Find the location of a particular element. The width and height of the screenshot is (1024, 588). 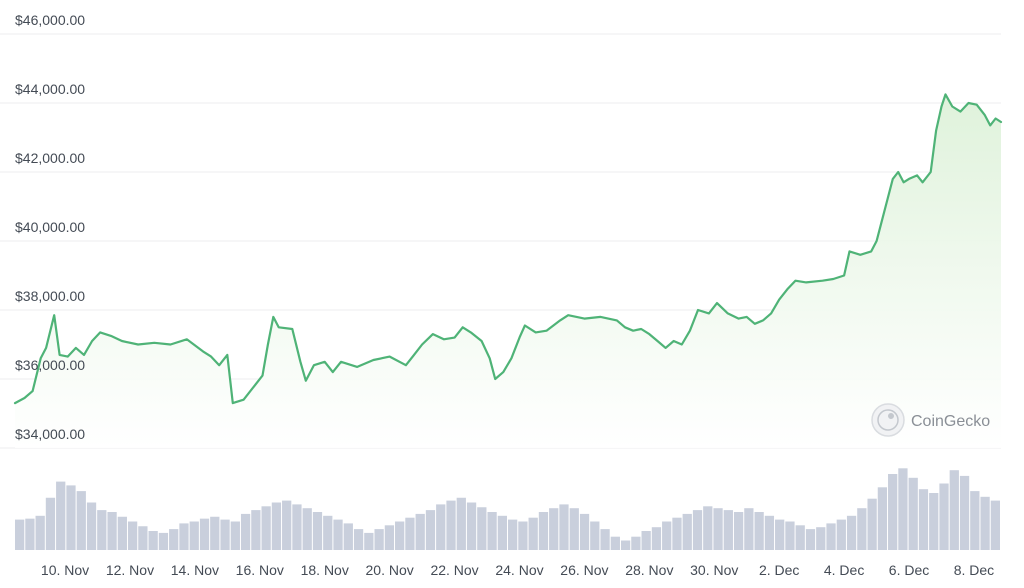

x-tick-label: 10. Nov is located at coordinates (65, 570).